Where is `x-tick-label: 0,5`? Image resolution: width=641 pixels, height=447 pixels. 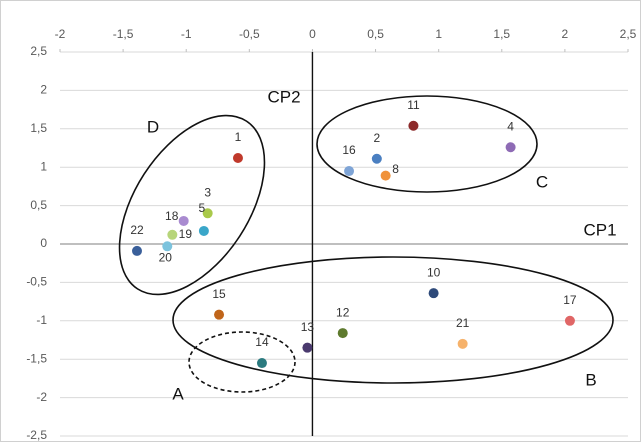
x-tick-label: 0,5 is located at coordinates (375, 34).